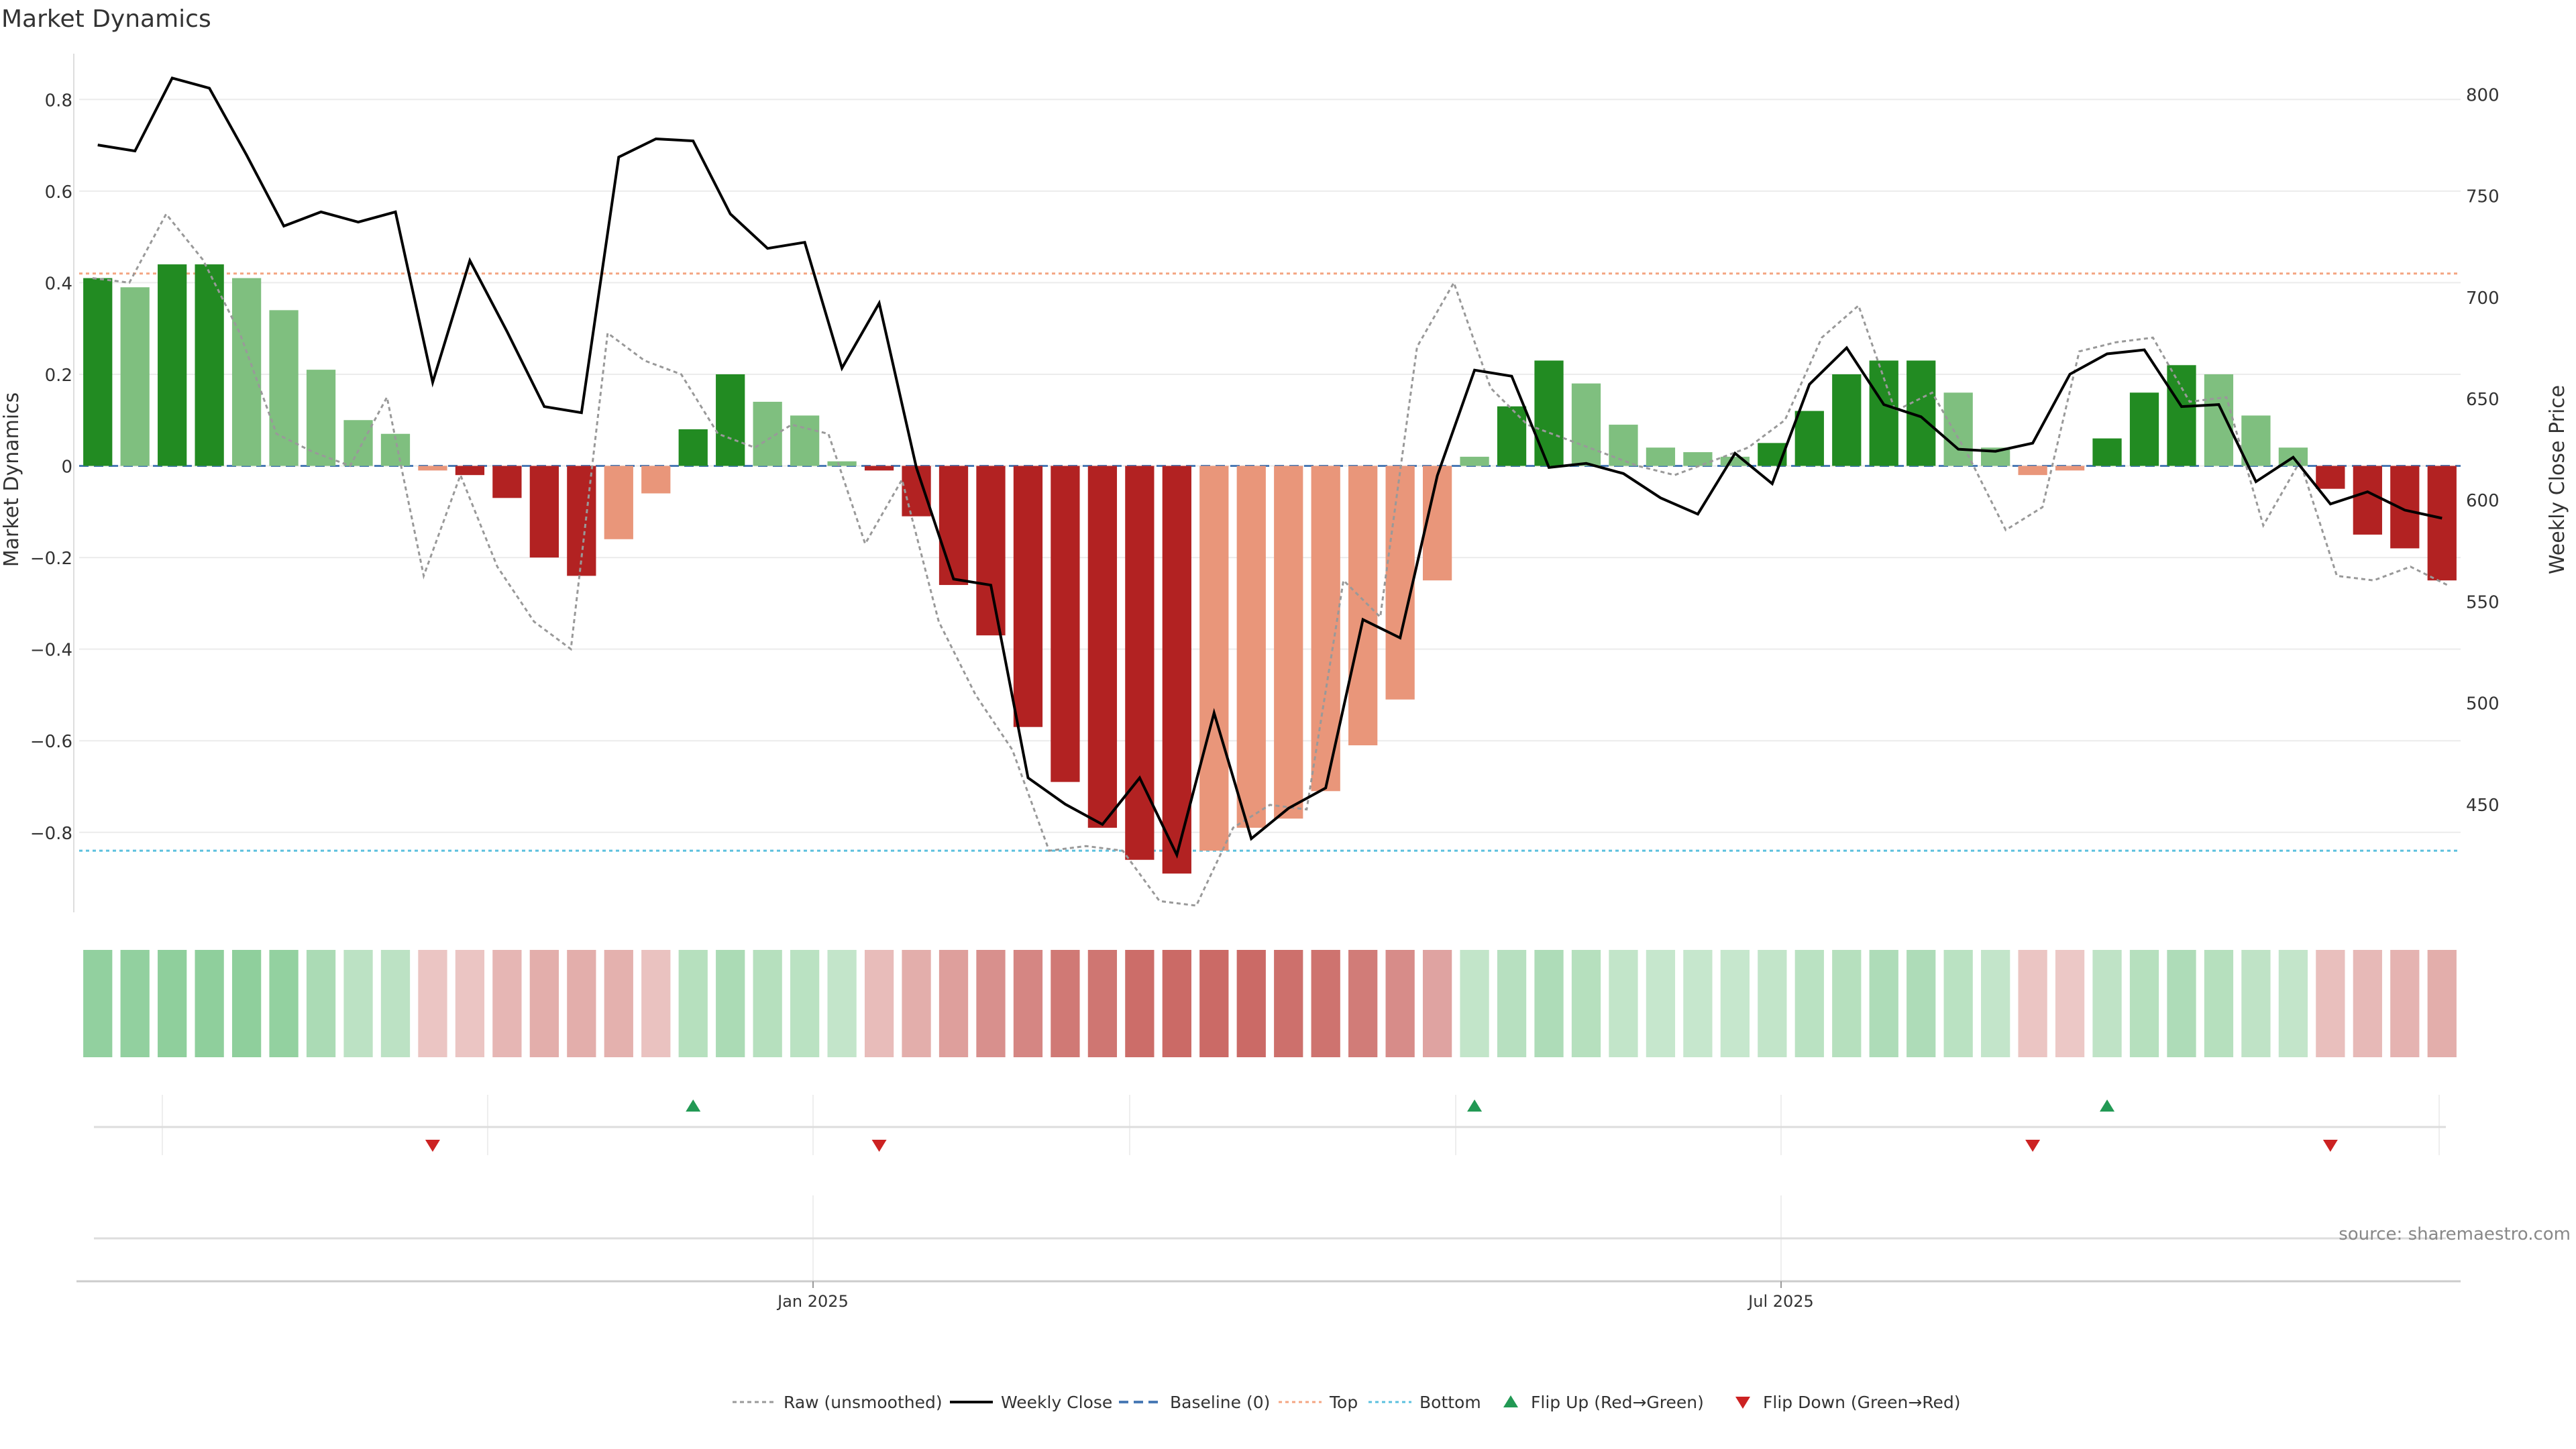  Describe the element at coordinates (2483, 501) in the screenshot. I see `right-tick-label: 600` at that location.